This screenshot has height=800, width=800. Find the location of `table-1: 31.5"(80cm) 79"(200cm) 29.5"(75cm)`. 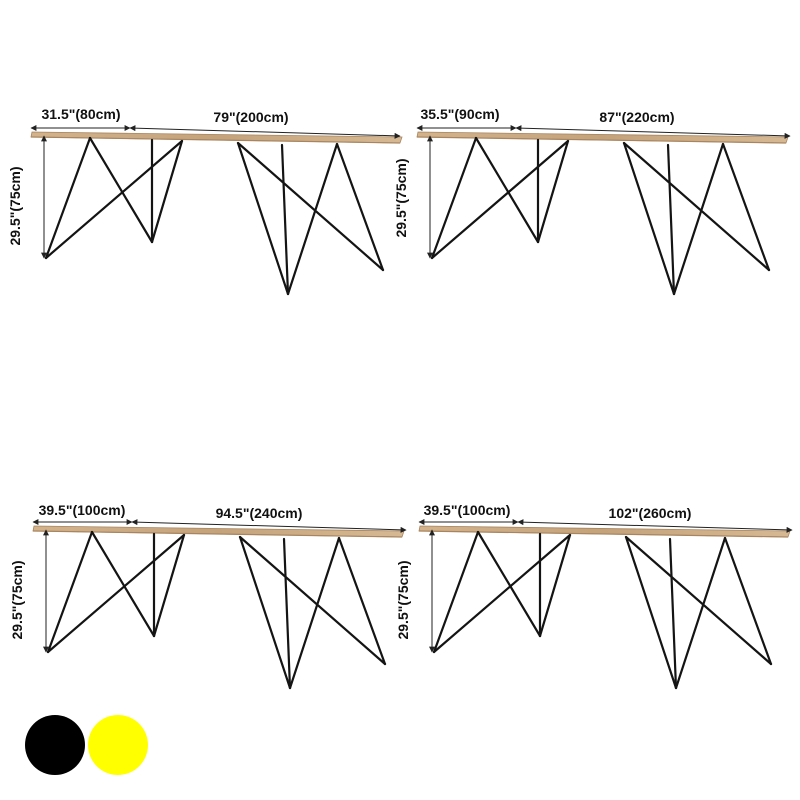

table-1: 31.5"(80cm) 79"(200cm) 29.5"(75cm) is located at coordinates (205, 201).